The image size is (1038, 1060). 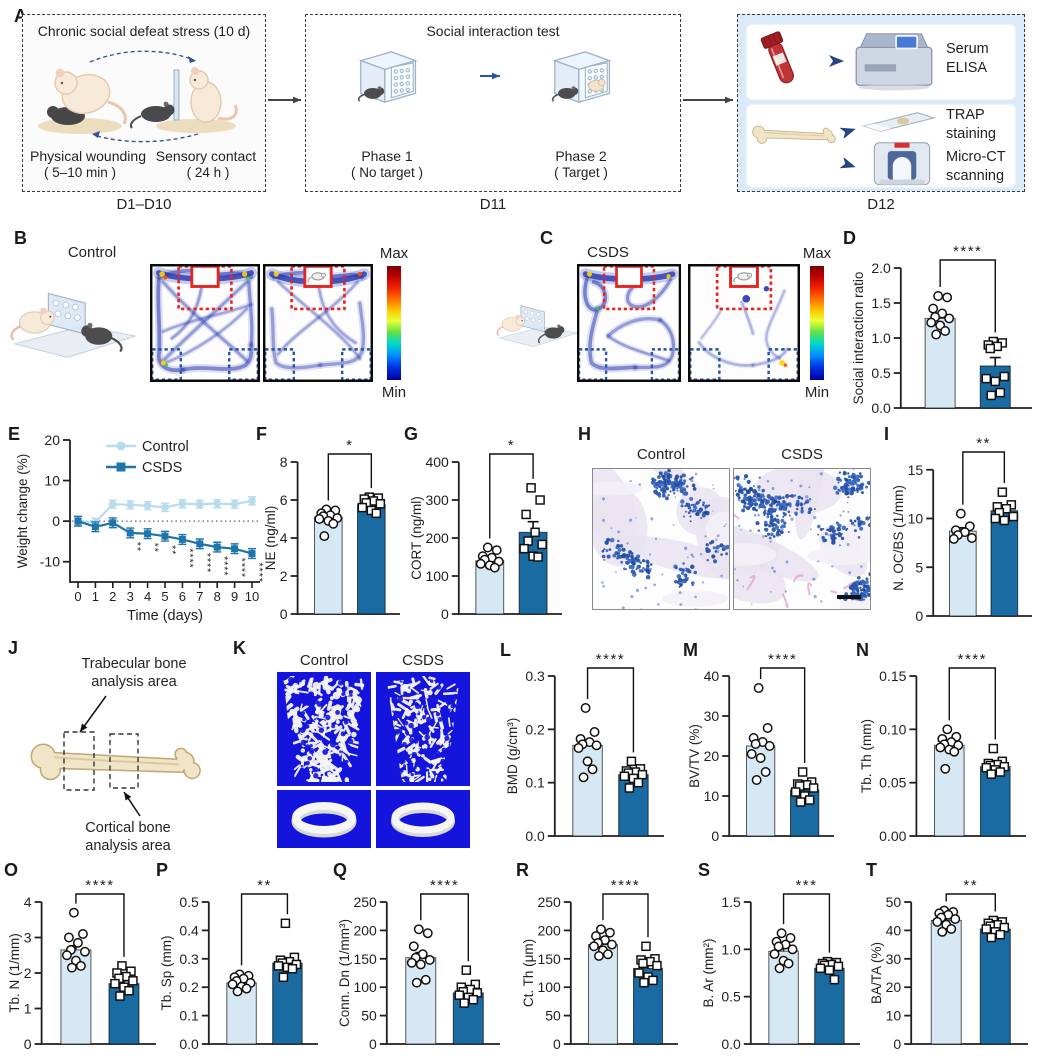 What do you see at coordinates (862, 650) in the screenshot?
I see `panel-label-n: N` at bounding box center [862, 650].